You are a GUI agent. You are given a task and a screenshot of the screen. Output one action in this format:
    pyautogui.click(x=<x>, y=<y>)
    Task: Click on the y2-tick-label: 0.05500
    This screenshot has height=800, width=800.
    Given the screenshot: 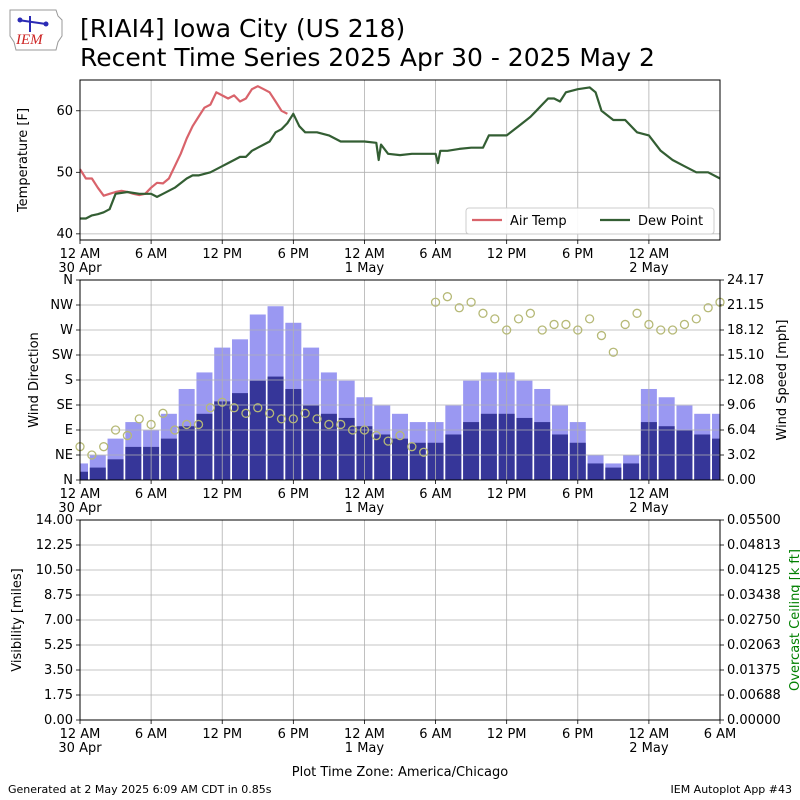 What is the action you would take?
    pyautogui.click(x=754, y=520)
    